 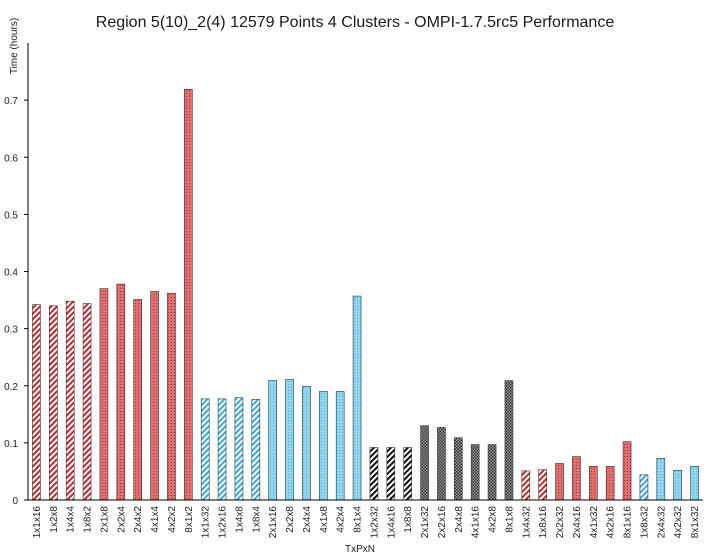 What do you see at coordinates (661, 522) in the screenshot?
I see `x-tick-label: 2x4x32` at bounding box center [661, 522].